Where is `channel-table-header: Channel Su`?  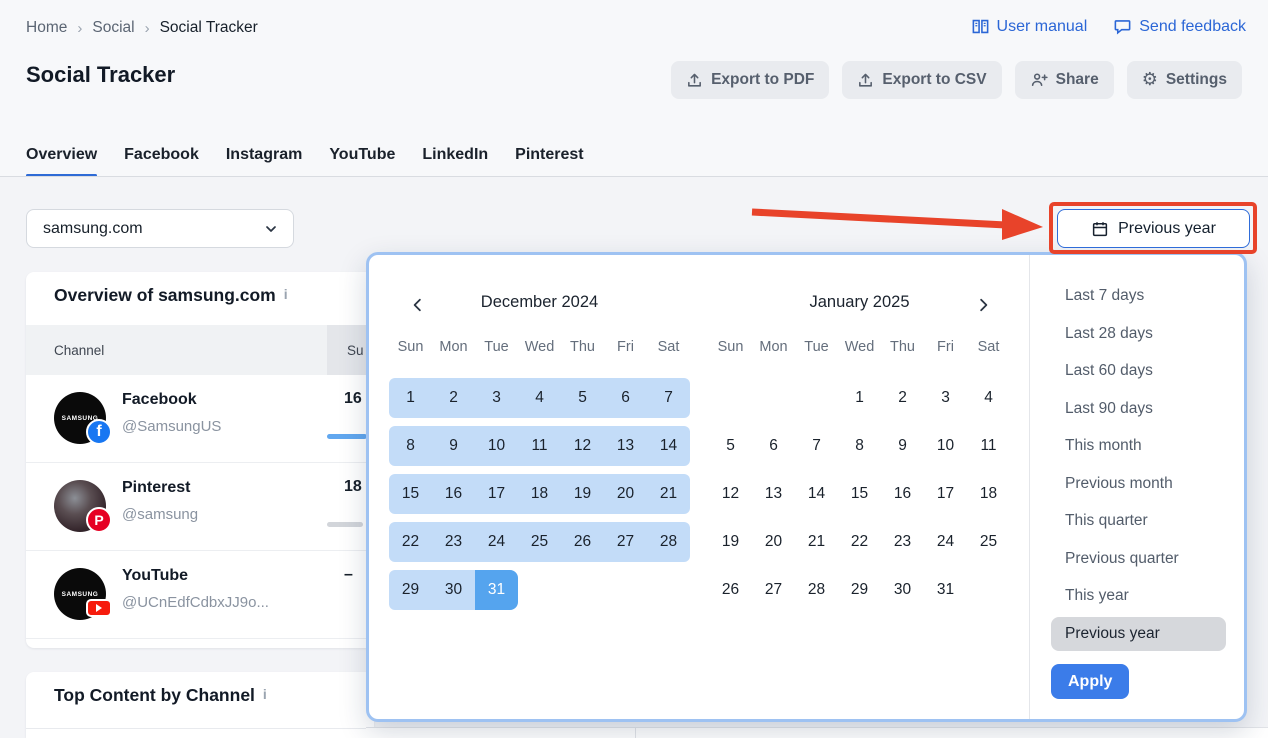 channel-table-header: Channel Su is located at coordinates (200, 350).